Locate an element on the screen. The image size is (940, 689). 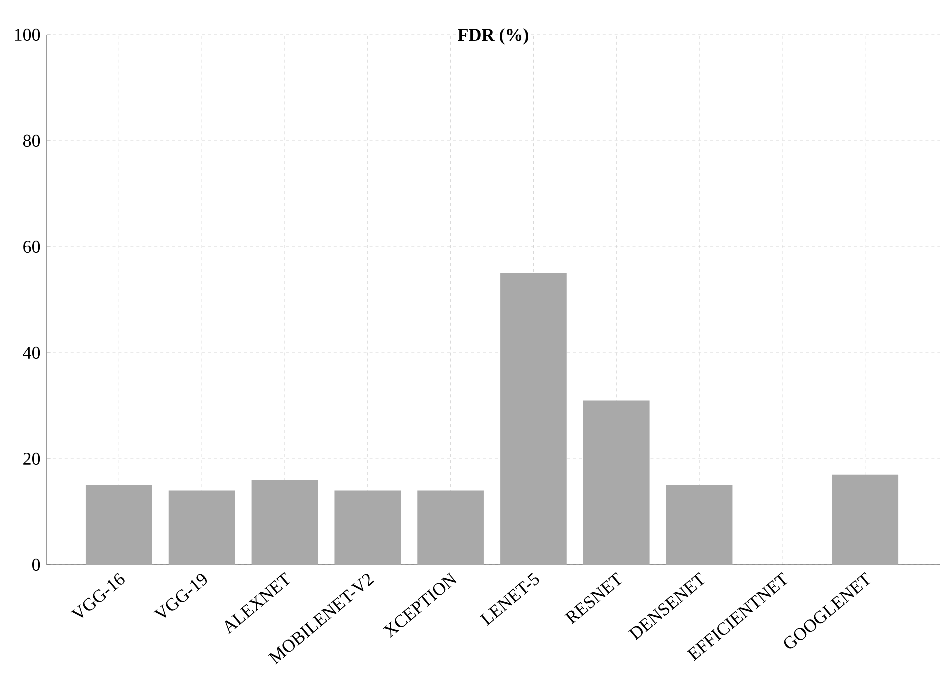
y-tick-label: 60 is located at coordinates (32, 247).